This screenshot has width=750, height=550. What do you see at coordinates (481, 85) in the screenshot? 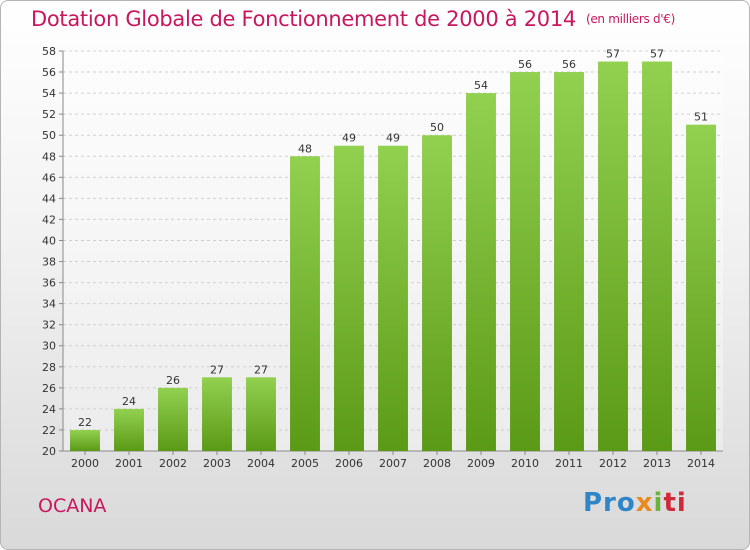
I see `data-label-2009: 54` at bounding box center [481, 85].